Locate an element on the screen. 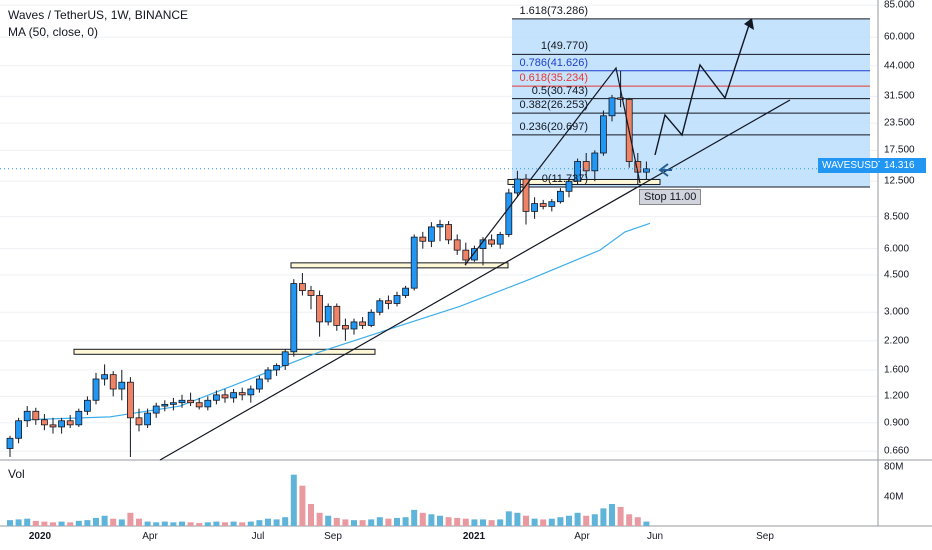  fib-label-6: 0.236(20.697) is located at coordinates (554, 126).